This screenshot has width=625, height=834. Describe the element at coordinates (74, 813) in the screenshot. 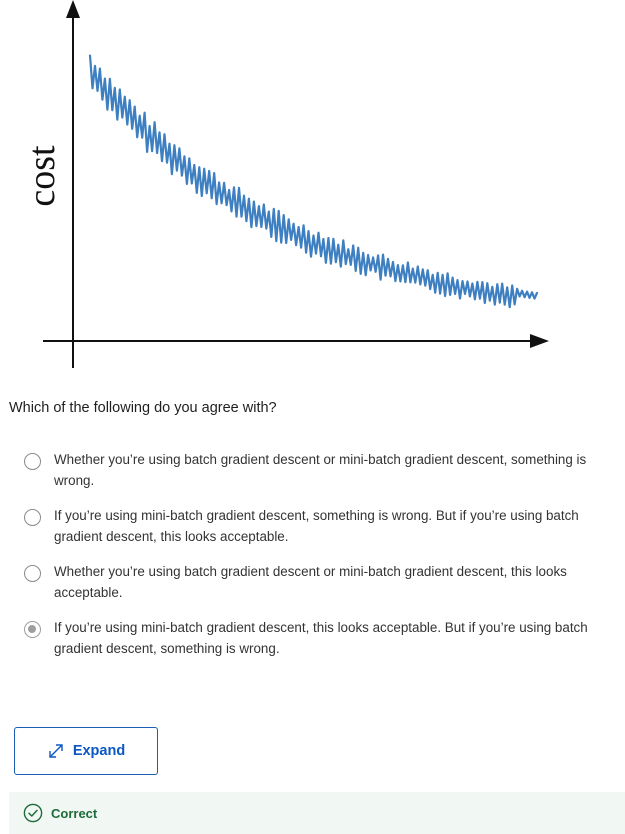

I see `feedback-label: Correct` at that location.